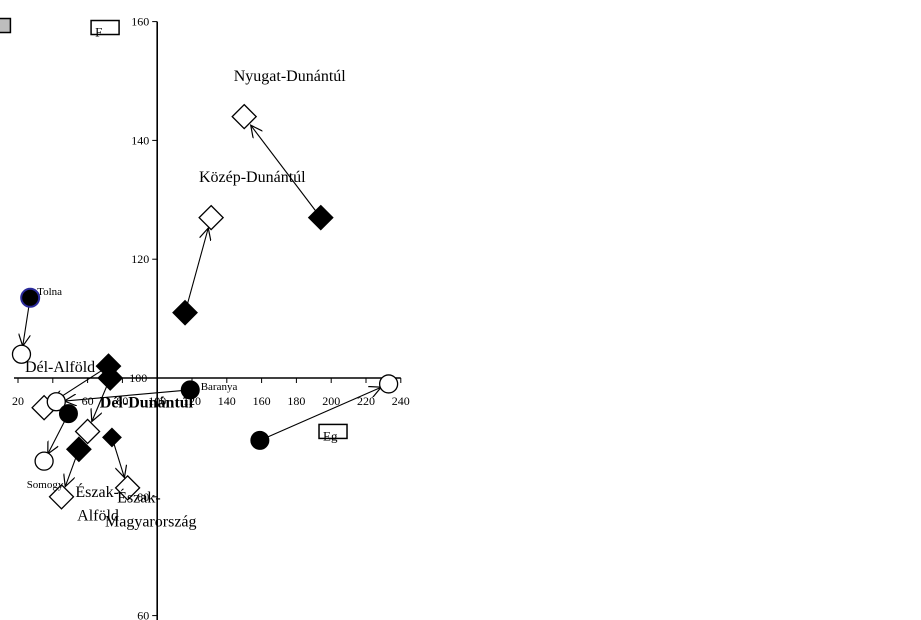 Image resolution: width=921 pixels, height=620 pixels. Describe the element at coordinates (78, 449) in the screenshot. I see `point-filled-diamond--szak-alf-ld` at that location.